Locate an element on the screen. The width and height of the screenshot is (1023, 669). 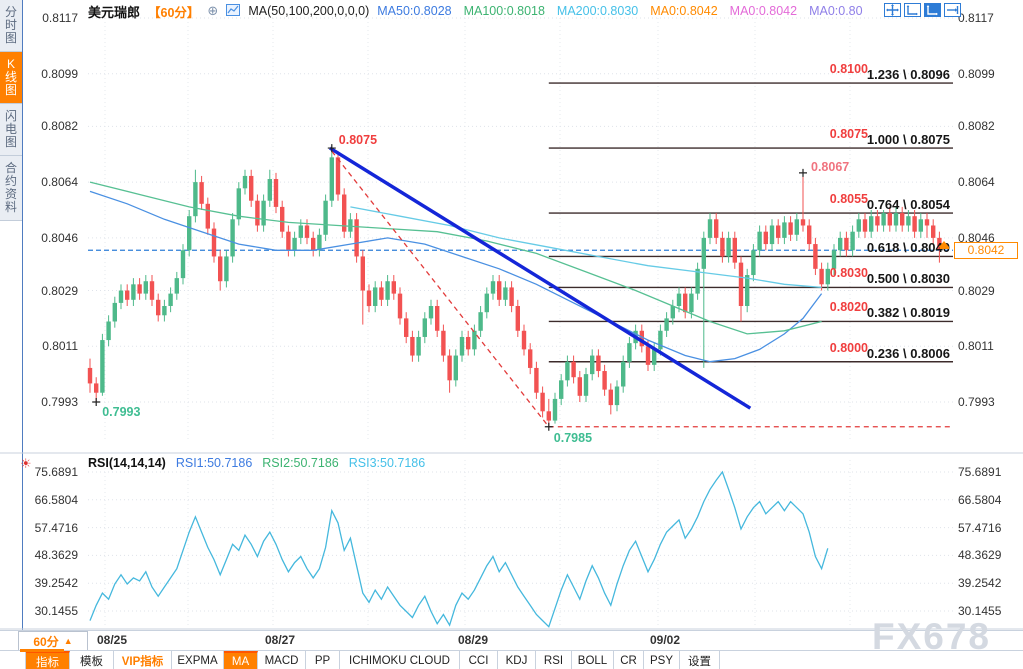
rsi-axis-label-left: 75.6891 is located at coordinates (56, 472).